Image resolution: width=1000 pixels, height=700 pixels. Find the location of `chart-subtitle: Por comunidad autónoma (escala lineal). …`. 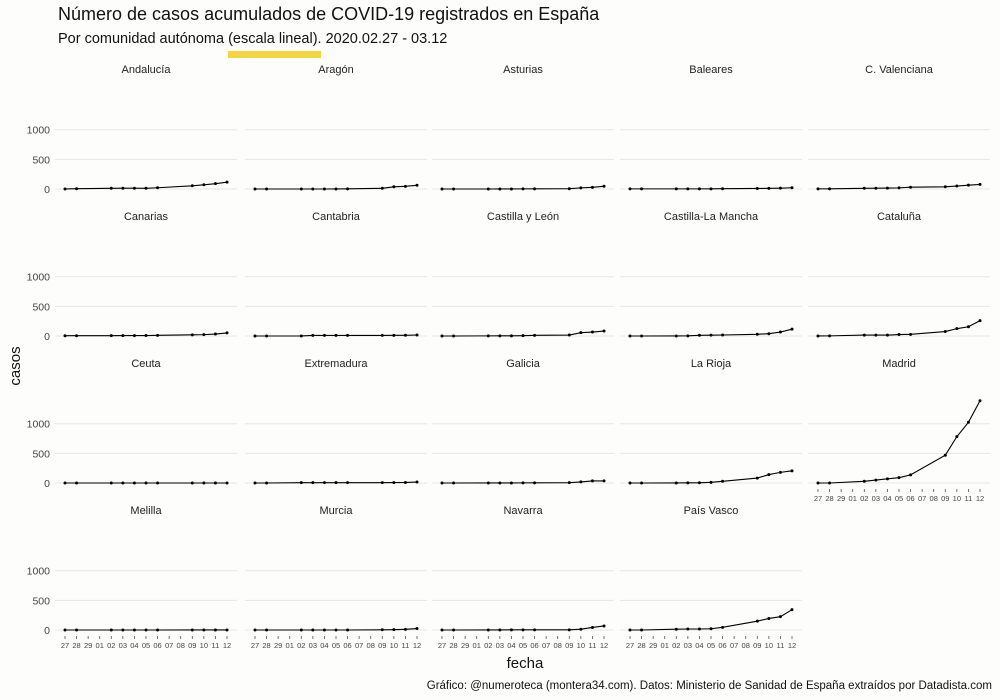

chart-subtitle: Por comunidad autónoma (escala lineal). … is located at coordinates (253, 39).